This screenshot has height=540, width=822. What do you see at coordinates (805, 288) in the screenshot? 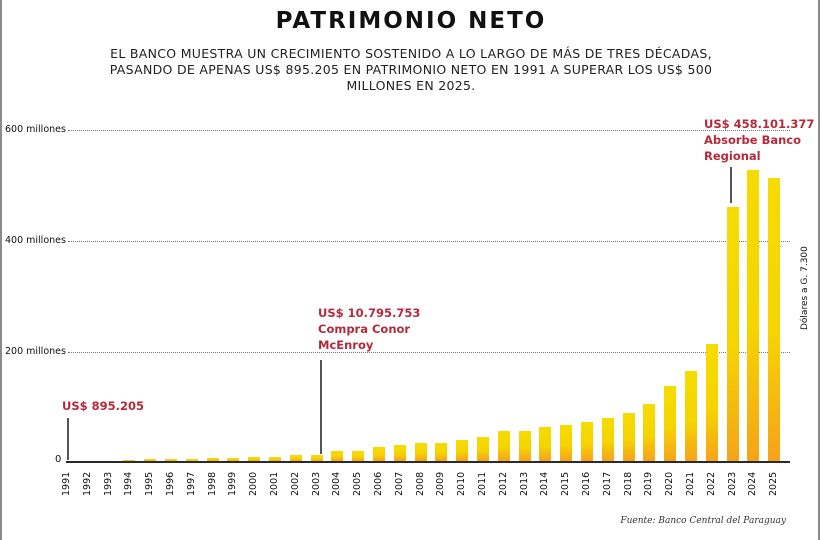
I see `y-axis-unit-note: Dólares a G. 7.300` at bounding box center [805, 288].